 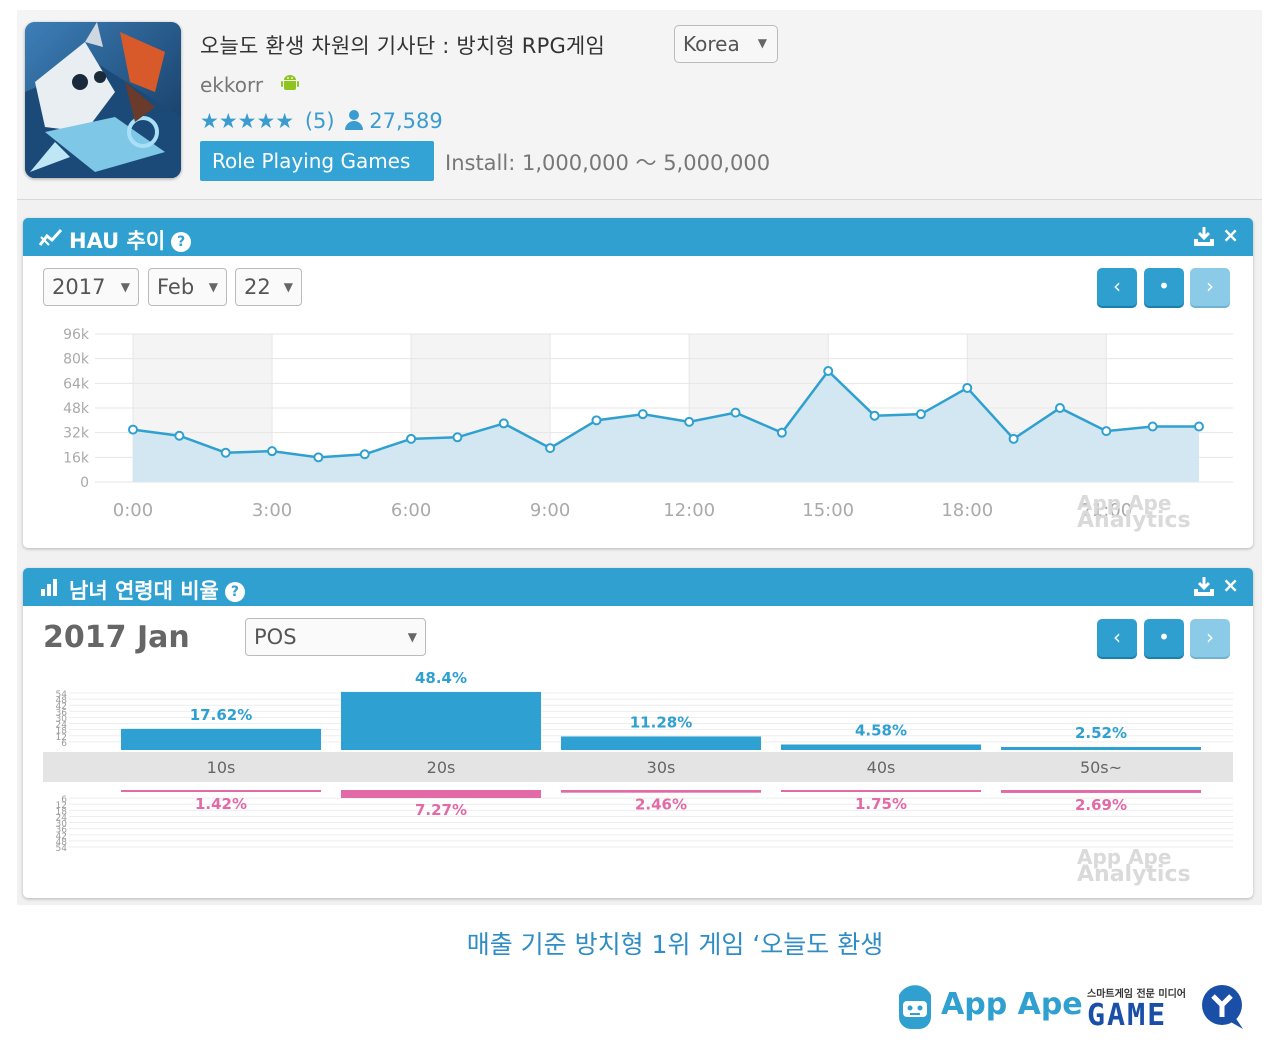 What do you see at coordinates (661, 722) in the screenshot?
I see `male-data-label: 11.28%` at bounding box center [661, 722].